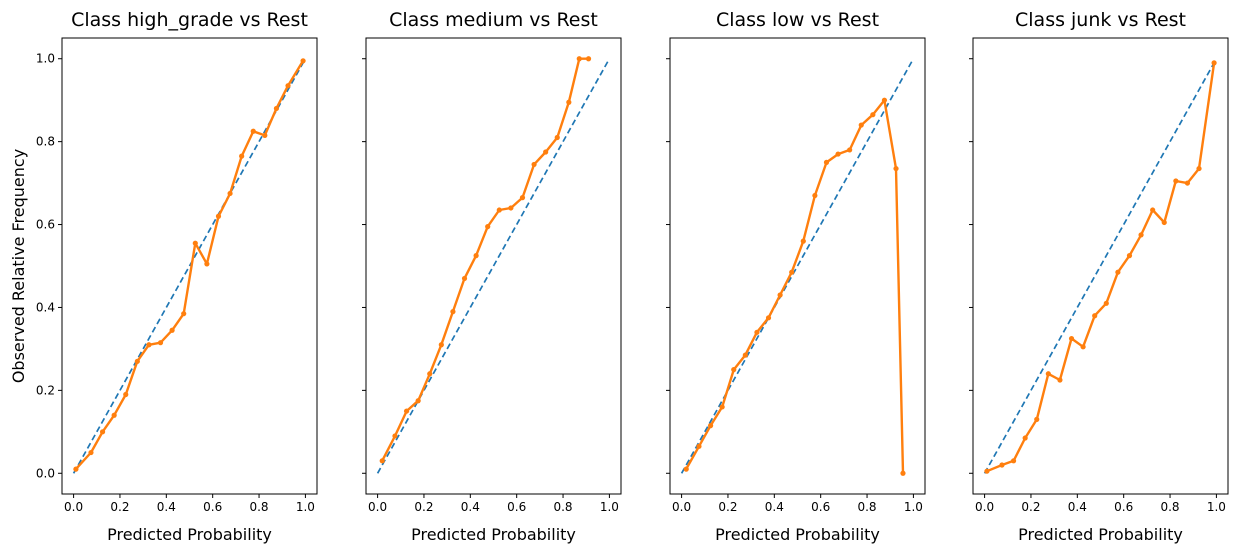 The image size is (1237, 553). I want to click on y-tick-label: 0.2, so click(45, 390).